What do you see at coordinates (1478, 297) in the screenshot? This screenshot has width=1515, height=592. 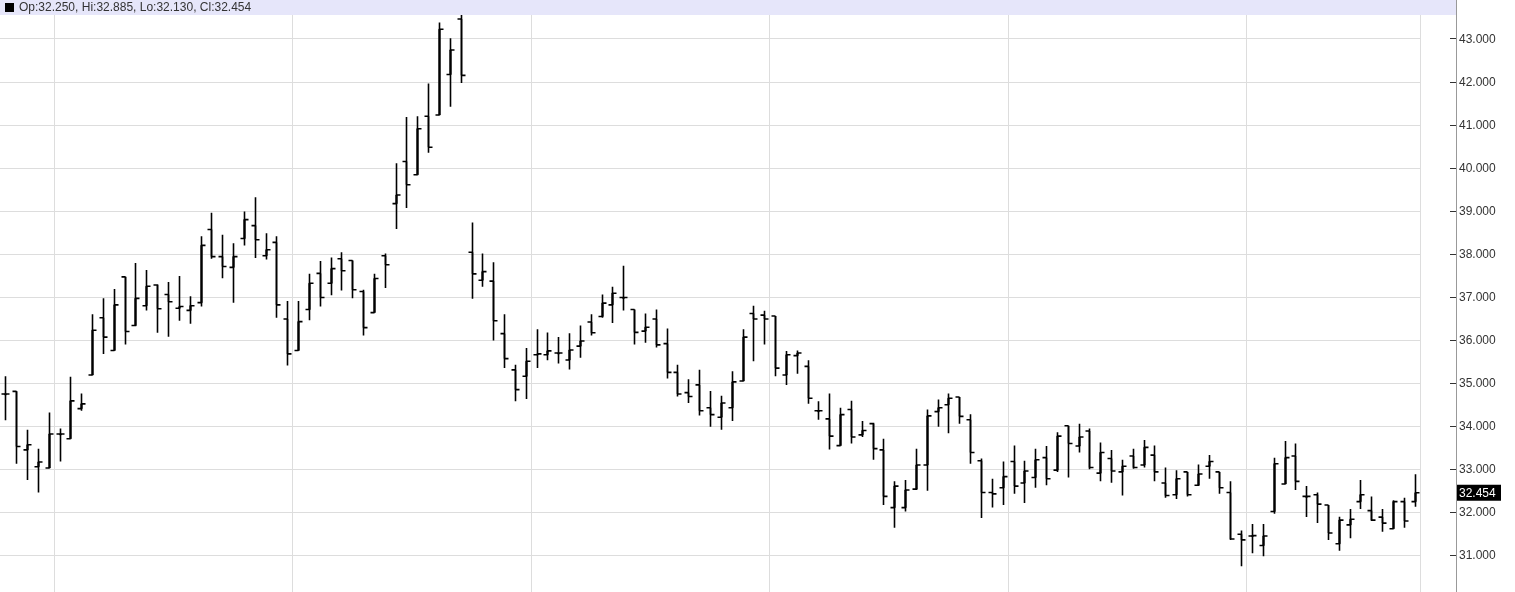 I see `y-tick-label: 37.000` at bounding box center [1478, 297].